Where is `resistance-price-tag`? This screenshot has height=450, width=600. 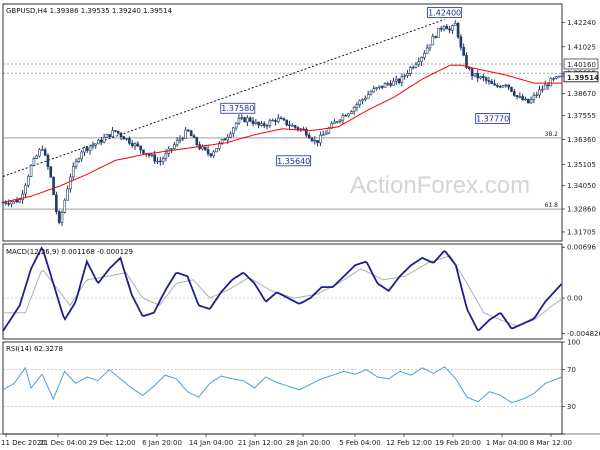 resistance-price-tag is located at coordinates (581, 64).